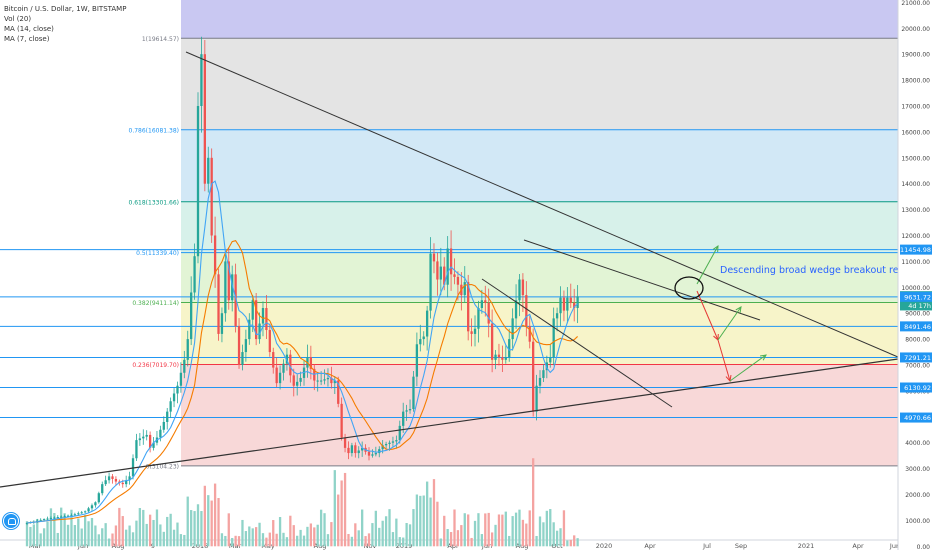  I want to click on indicator-volume: Vol (20), so click(18, 19).